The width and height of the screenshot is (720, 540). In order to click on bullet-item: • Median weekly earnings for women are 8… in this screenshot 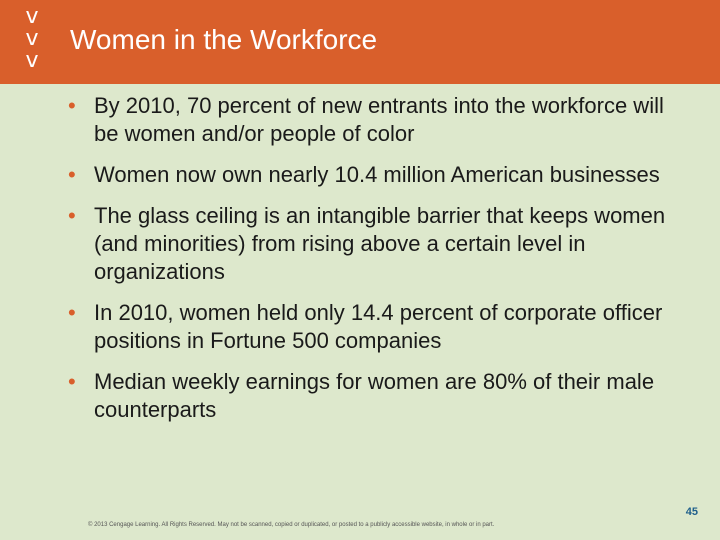, I will do `click(378, 396)`.